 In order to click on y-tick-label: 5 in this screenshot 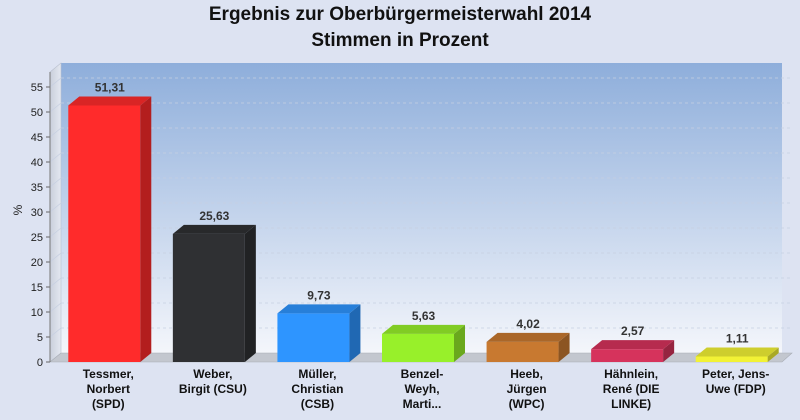, I will do `click(40, 338)`.